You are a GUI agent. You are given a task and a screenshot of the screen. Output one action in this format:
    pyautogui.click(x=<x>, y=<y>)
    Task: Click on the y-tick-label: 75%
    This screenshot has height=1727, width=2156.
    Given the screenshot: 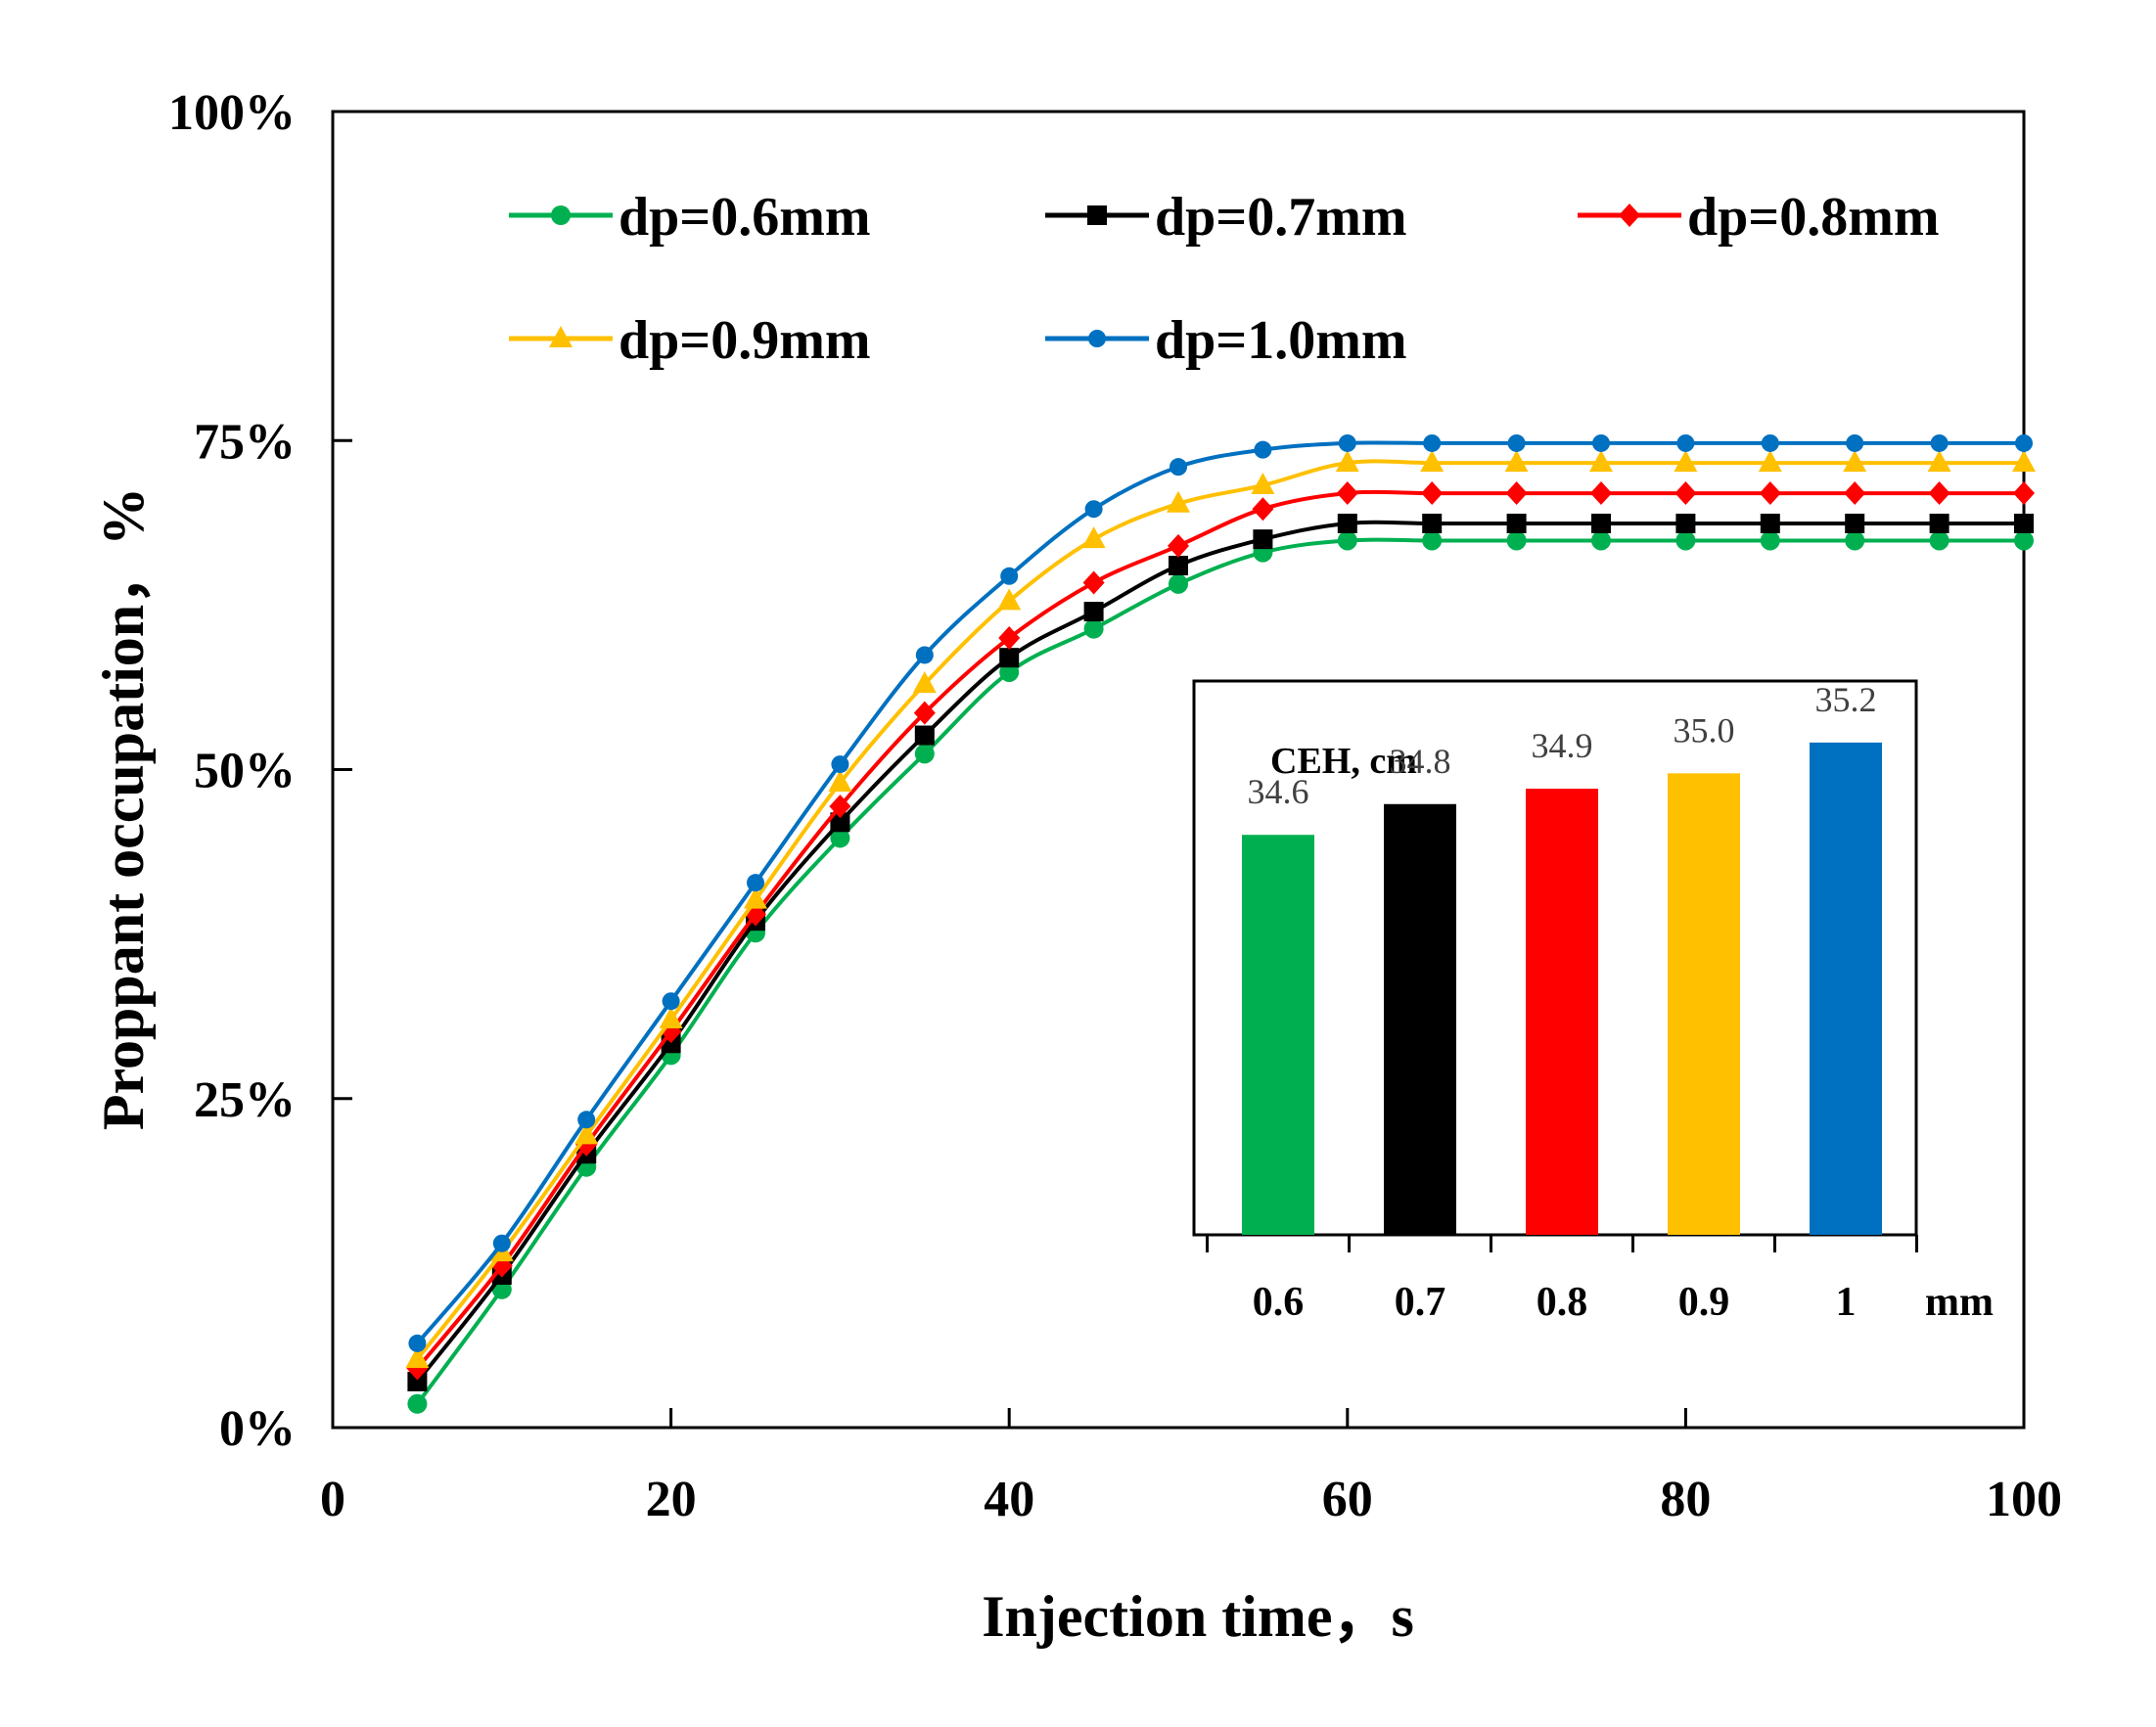 What is the action you would take?
    pyautogui.click(x=245, y=442)
    